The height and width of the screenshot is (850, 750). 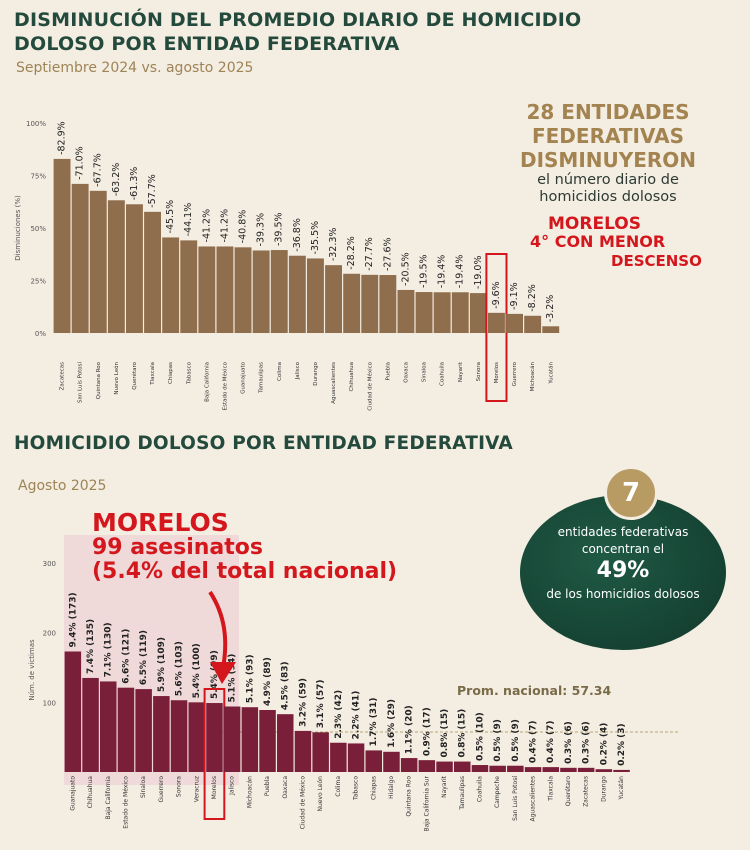 What do you see at coordinates (218, 629) in the screenshot?
I see `callout-arrow` at bounding box center [218, 629].